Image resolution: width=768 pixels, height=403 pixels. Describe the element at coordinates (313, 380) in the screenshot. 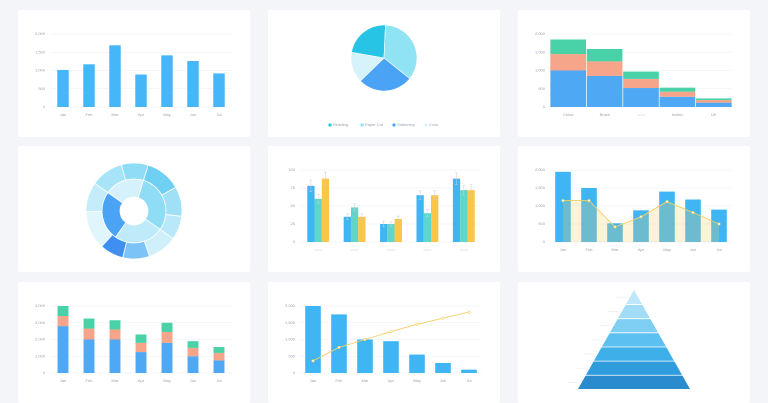

I see `x-tick-label: Jan` at that location.